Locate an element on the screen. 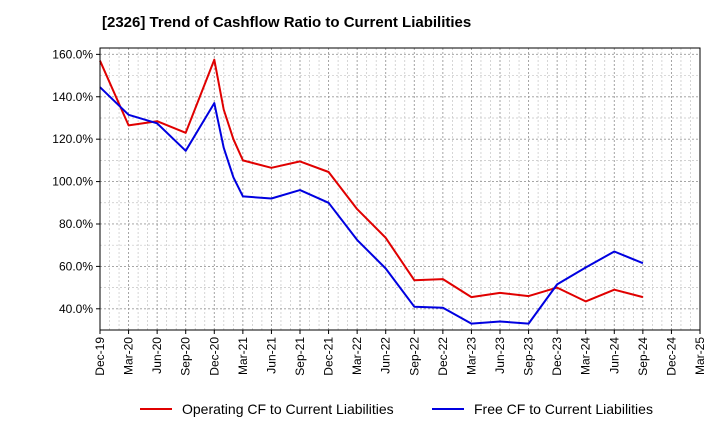 The image size is (720, 440). x-tick-label: Dec-24 is located at coordinates (671, 356).